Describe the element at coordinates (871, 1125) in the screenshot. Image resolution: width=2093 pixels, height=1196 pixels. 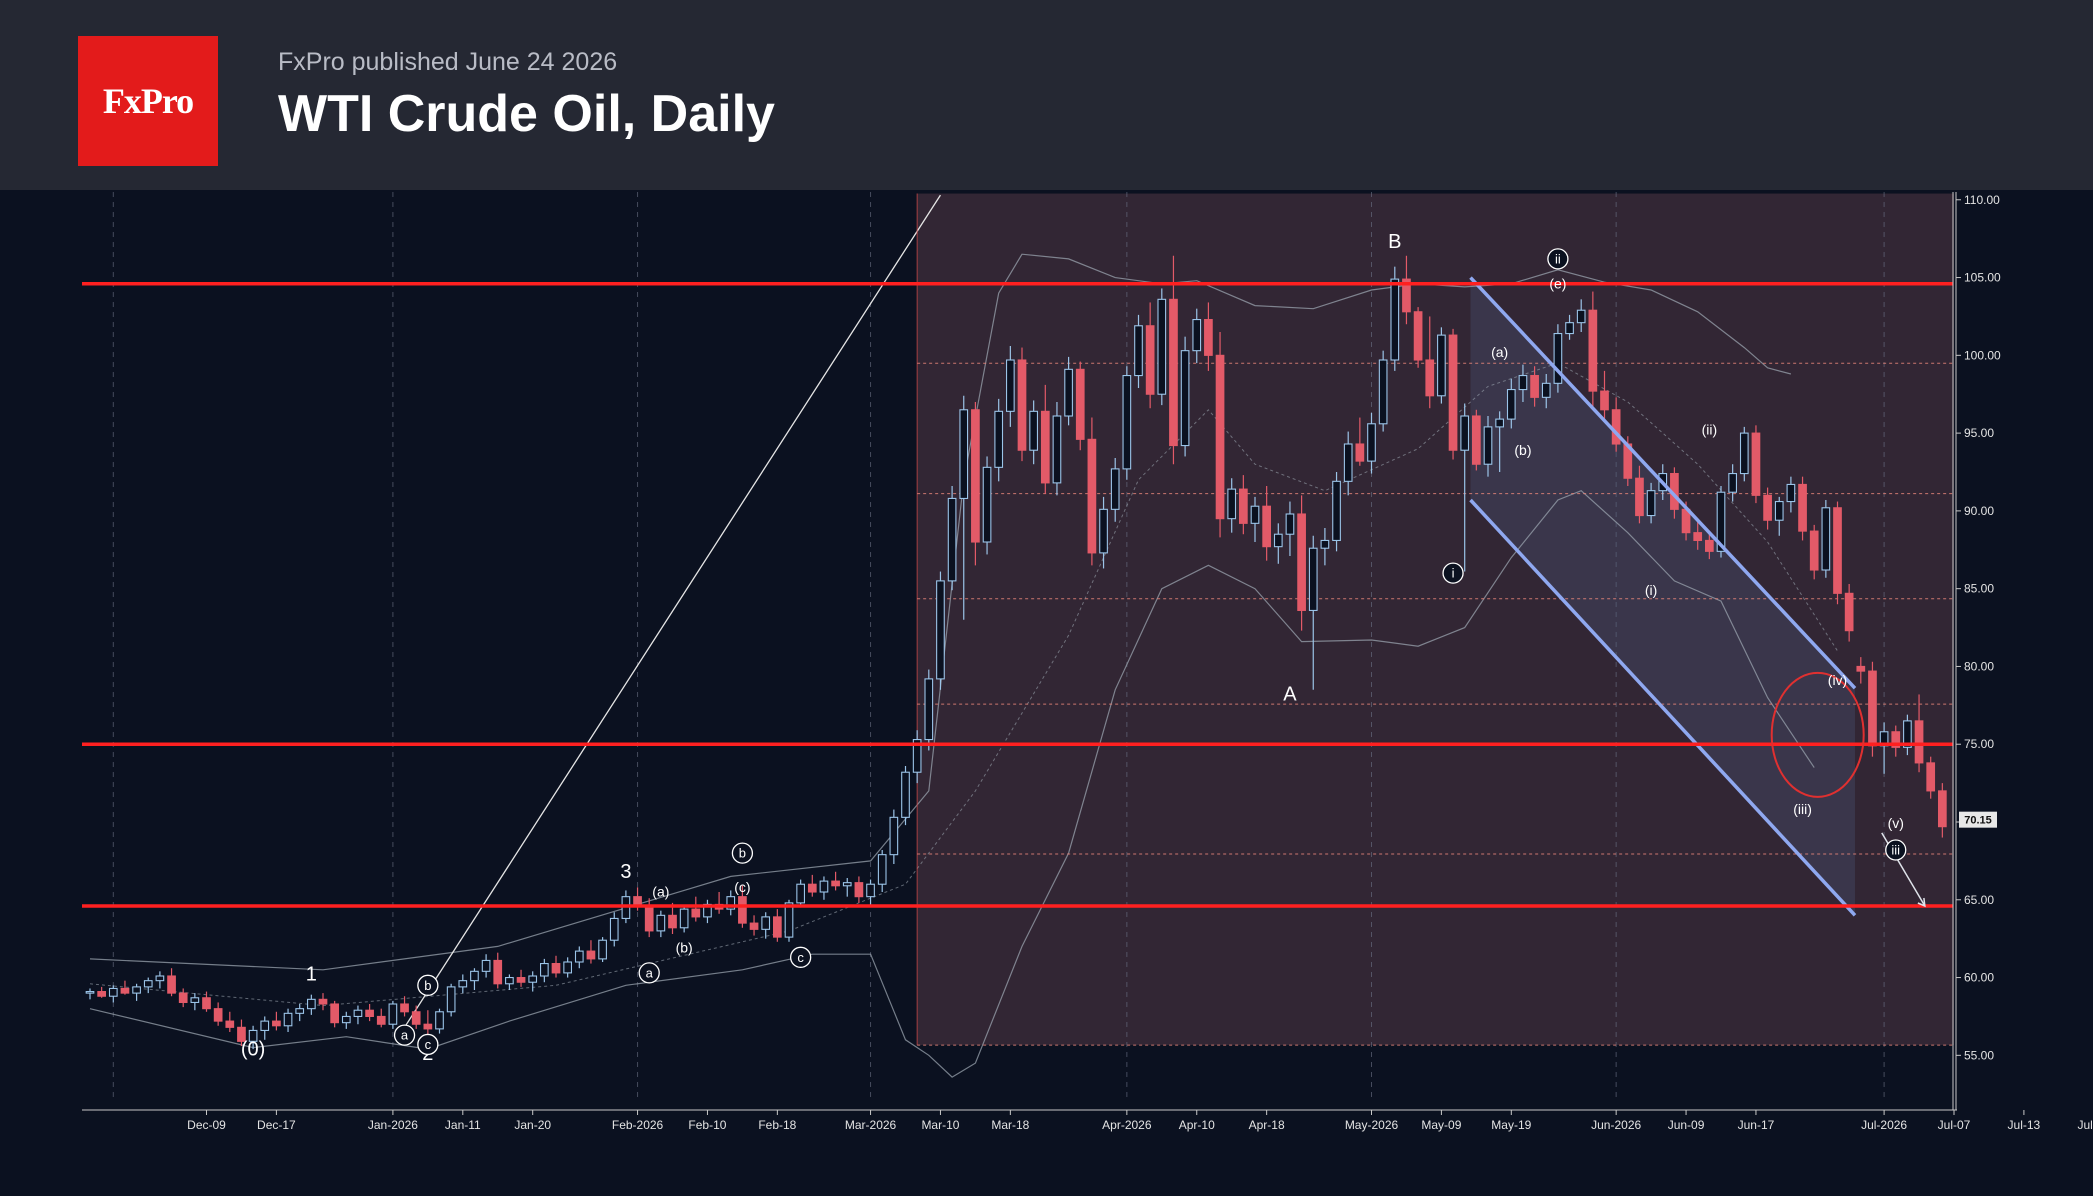
I see `x-tick-label: Mar-2026` at that location.